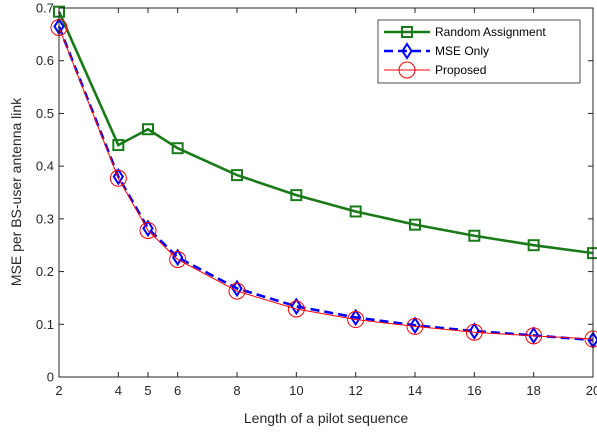 This screenshot has height=434, width=597. What do you see at coordinates (460, 70) in the screenshot?
I see `legend-label: Proposed` at bounding box center [460, 70].